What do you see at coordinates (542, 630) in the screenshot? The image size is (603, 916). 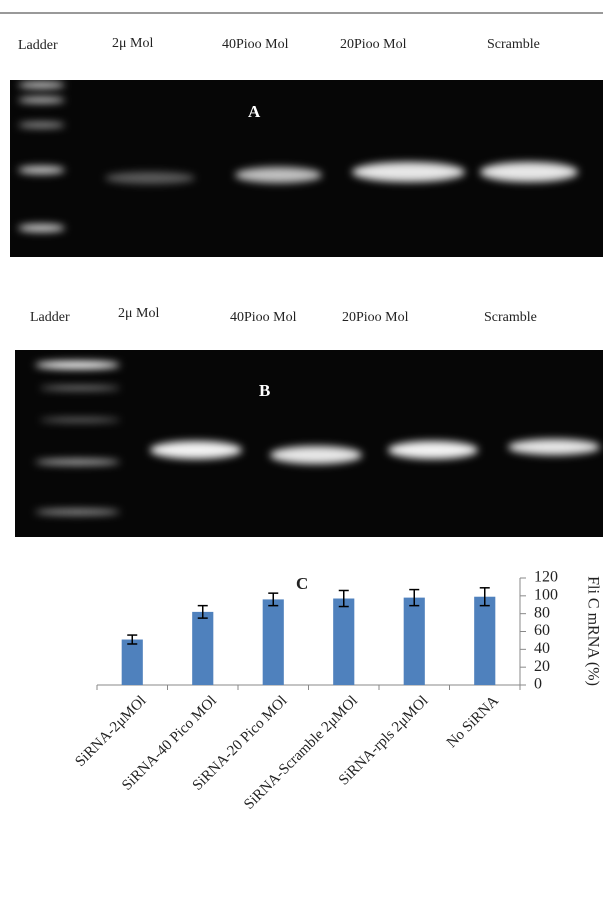 I see `y-tick-label: 60` at bounding box center [542, 630].